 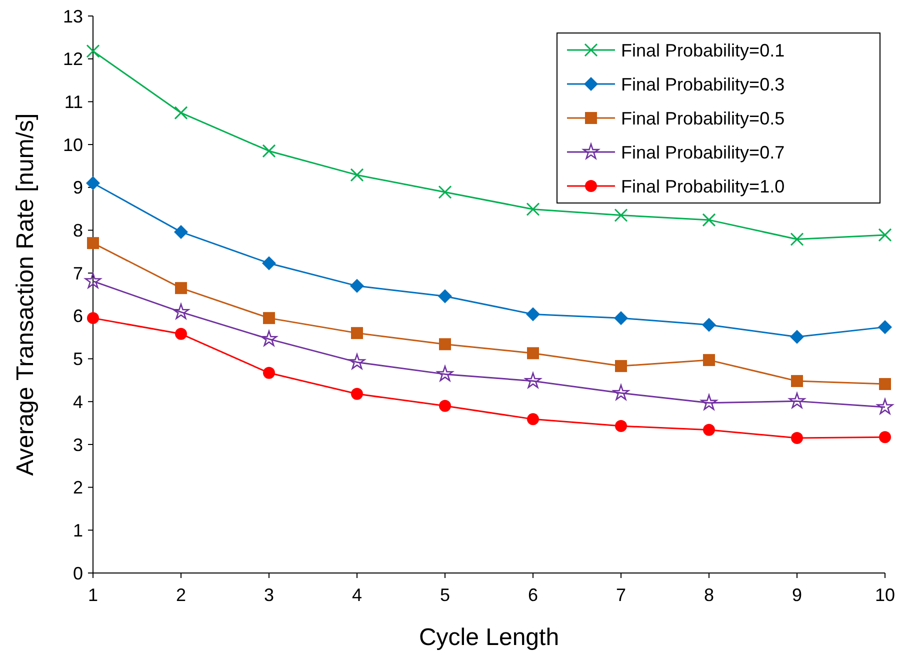 What do you see at coordinates (703, 50) in the screenshot?
I see `legend-label: Final Probability=0.1` at bounding box center [703, 50].